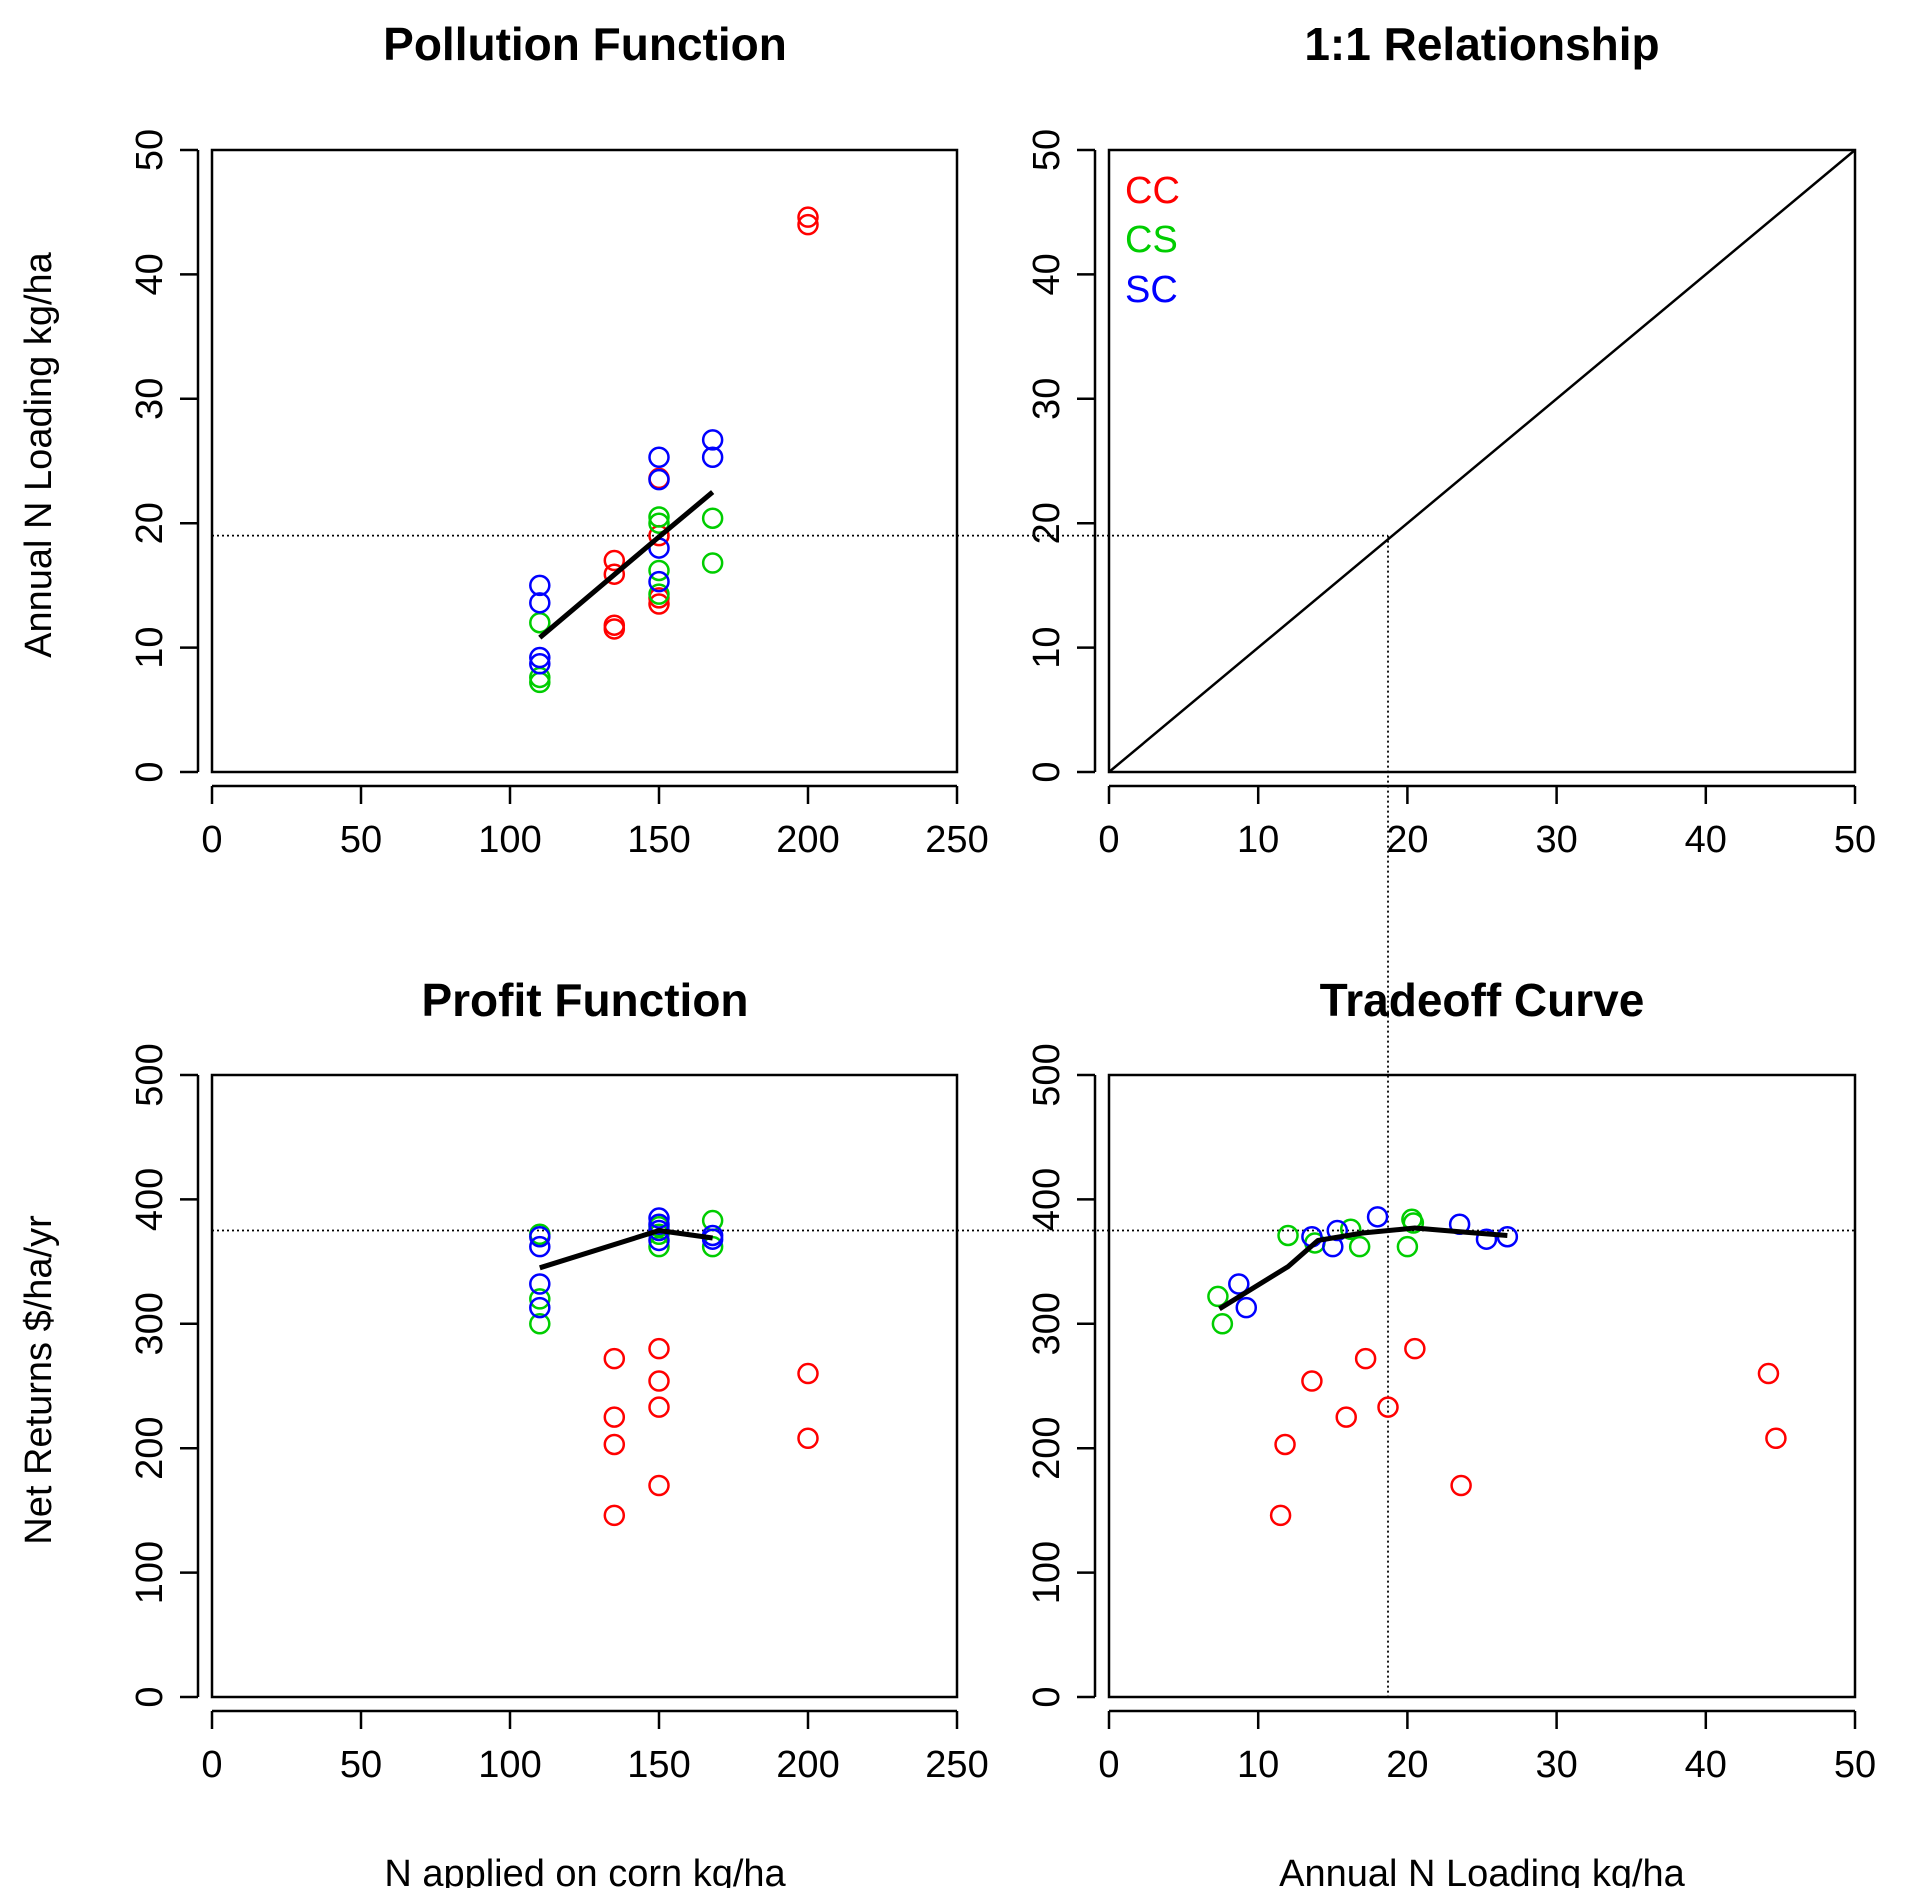 The height and width of the screenshot is (1888, 1932). Describe the element at coordinates (150, 274) in the screenshot. I see `pollution-y-tick-label: 40` at that location.